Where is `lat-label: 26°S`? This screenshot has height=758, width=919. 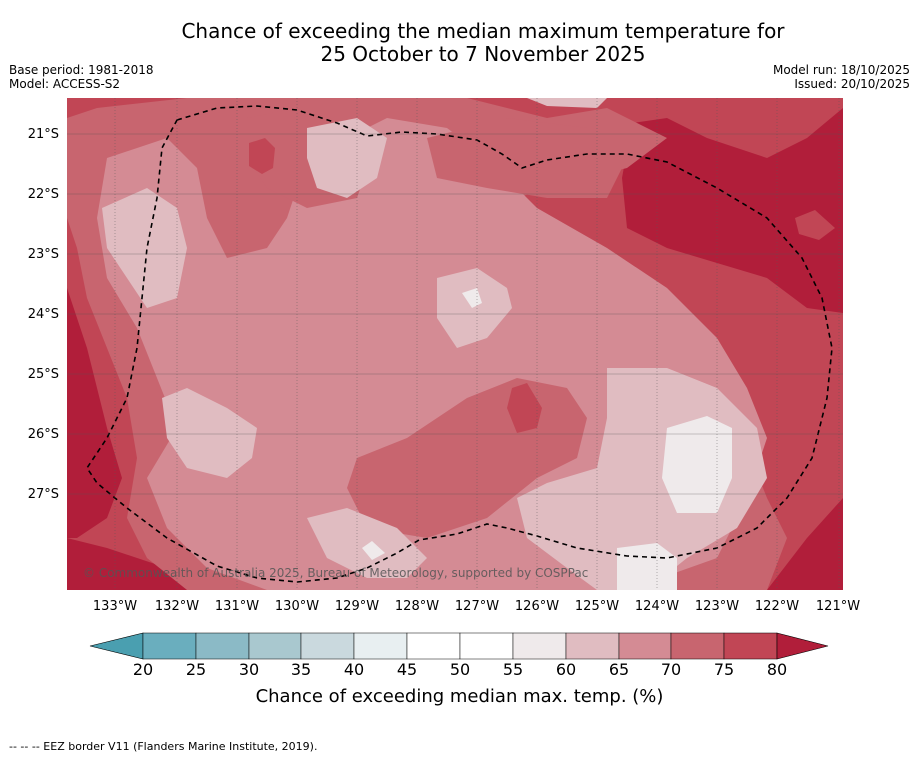
lat-label: 26°S is located at coordinates (43, 434).